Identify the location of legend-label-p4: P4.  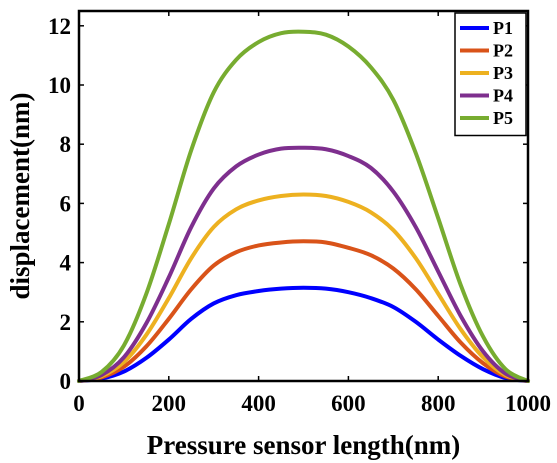
(503, 96).